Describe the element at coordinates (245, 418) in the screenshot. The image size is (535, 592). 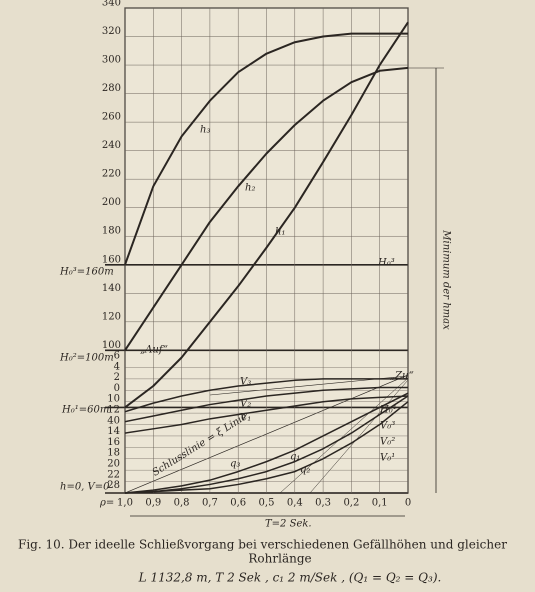
I see `series-label: V₁` at that location.